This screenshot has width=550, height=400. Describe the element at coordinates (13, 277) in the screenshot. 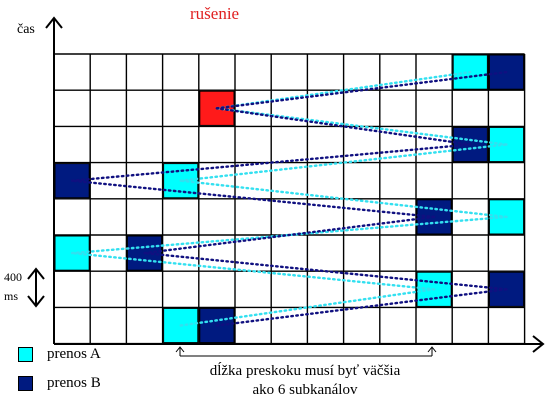

I see `slot-duration-value: 400` at that location.